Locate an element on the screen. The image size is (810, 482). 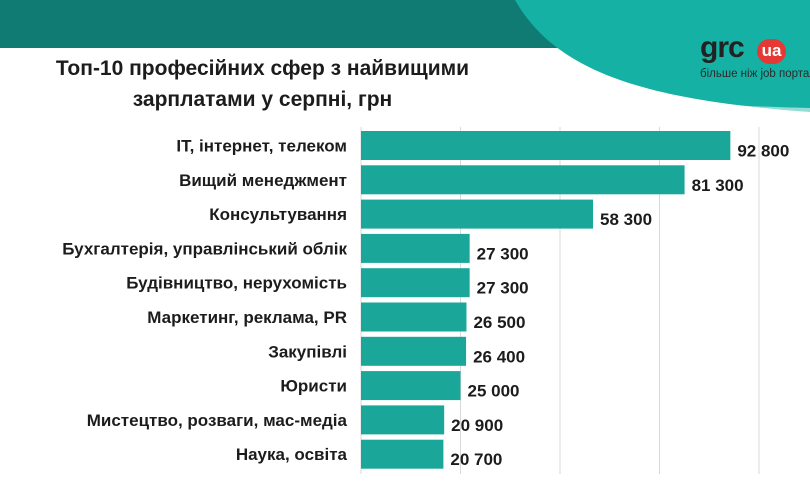
value-label: 20 900 is located at coordinates (477, 425).